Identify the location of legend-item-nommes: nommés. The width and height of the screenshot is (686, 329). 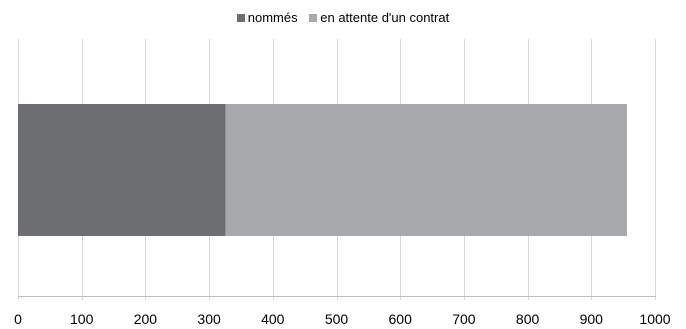
(267, 18).